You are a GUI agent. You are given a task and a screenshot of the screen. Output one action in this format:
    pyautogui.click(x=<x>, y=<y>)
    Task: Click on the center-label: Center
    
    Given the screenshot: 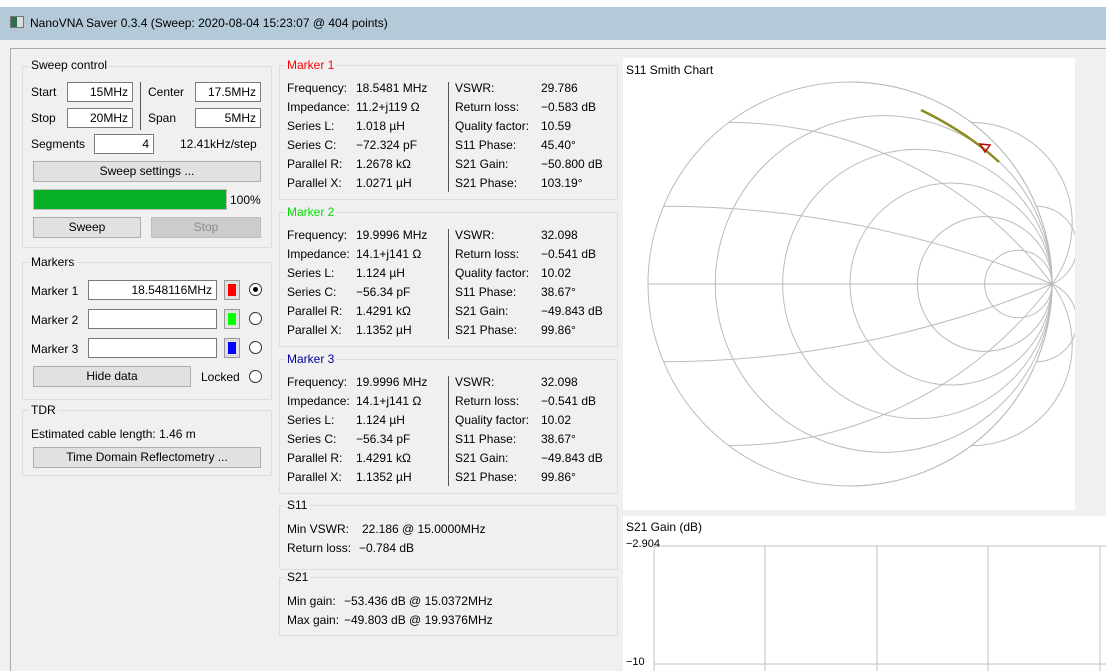 What is the action you would take?
    pyautogui.click(x=166, y=92)
    